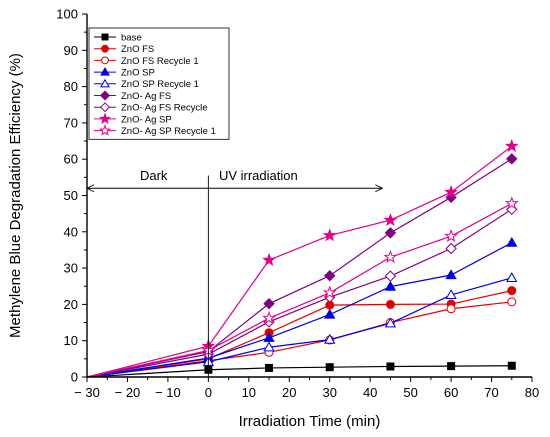 Image resolution: width=550 pixels, height=437 pixels. Describe the element at coordinates (128, 392) in the screenshot. I see `x-tick-label: − 20` at that location.